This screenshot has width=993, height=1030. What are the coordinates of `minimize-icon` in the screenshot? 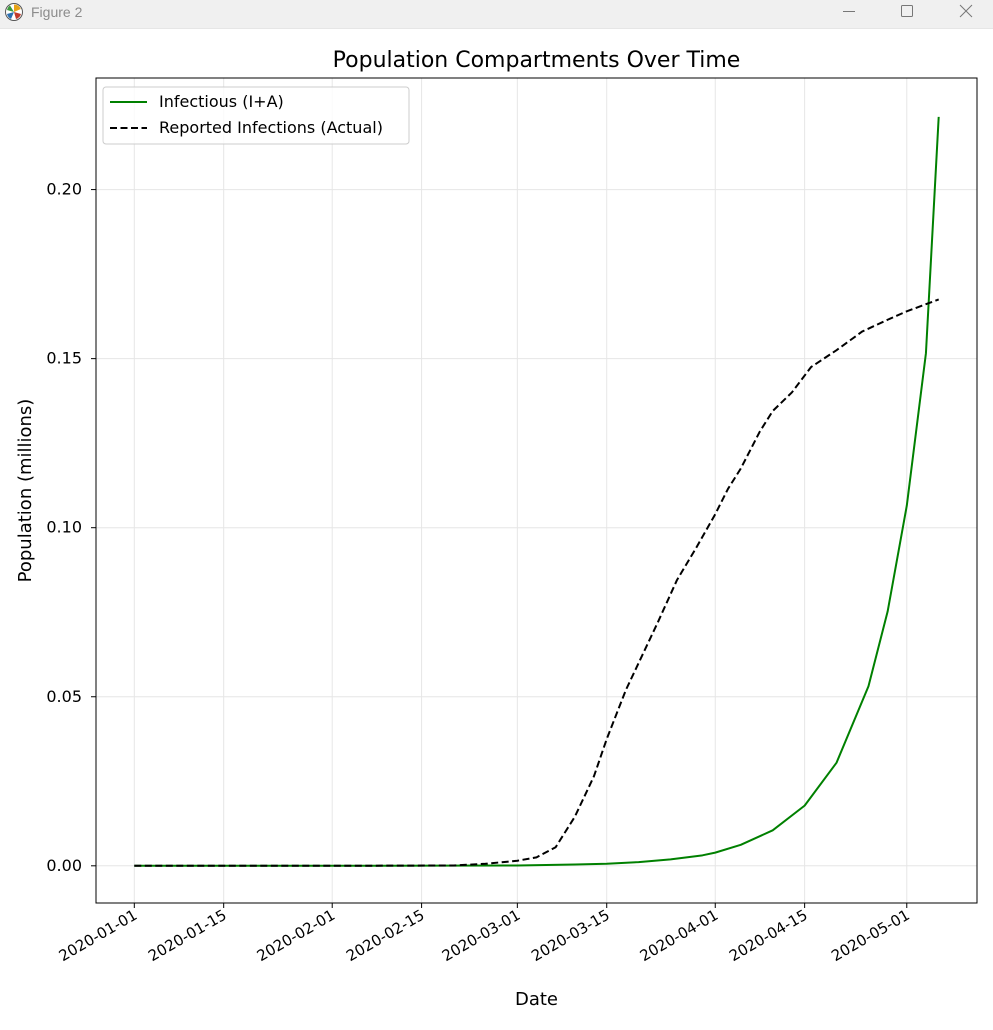 It's located at (849, 11).